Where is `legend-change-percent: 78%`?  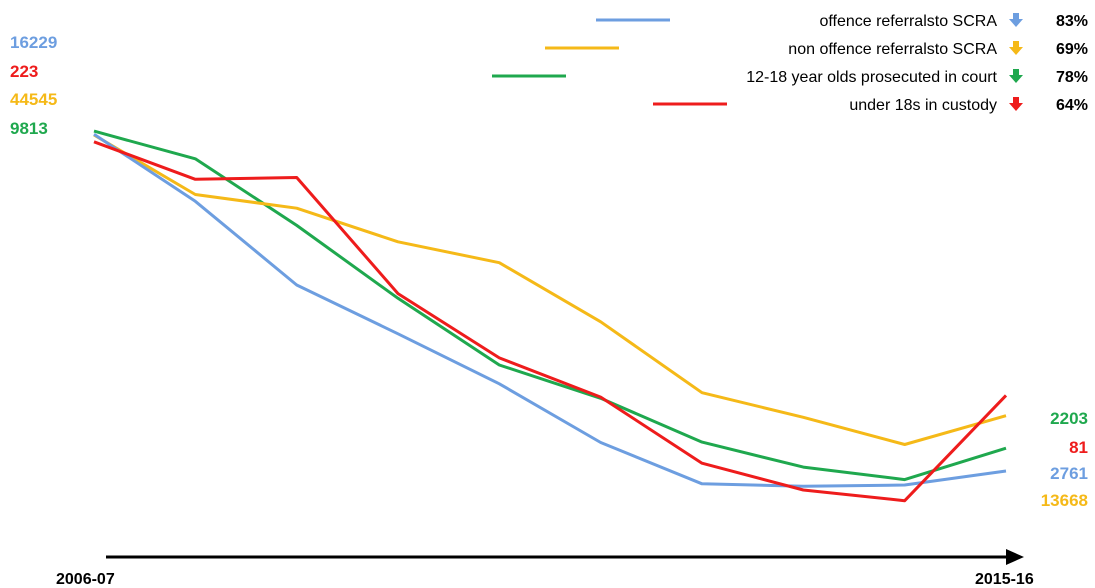 legend-change-percent: 78% is located at coordinates (1072, 77).